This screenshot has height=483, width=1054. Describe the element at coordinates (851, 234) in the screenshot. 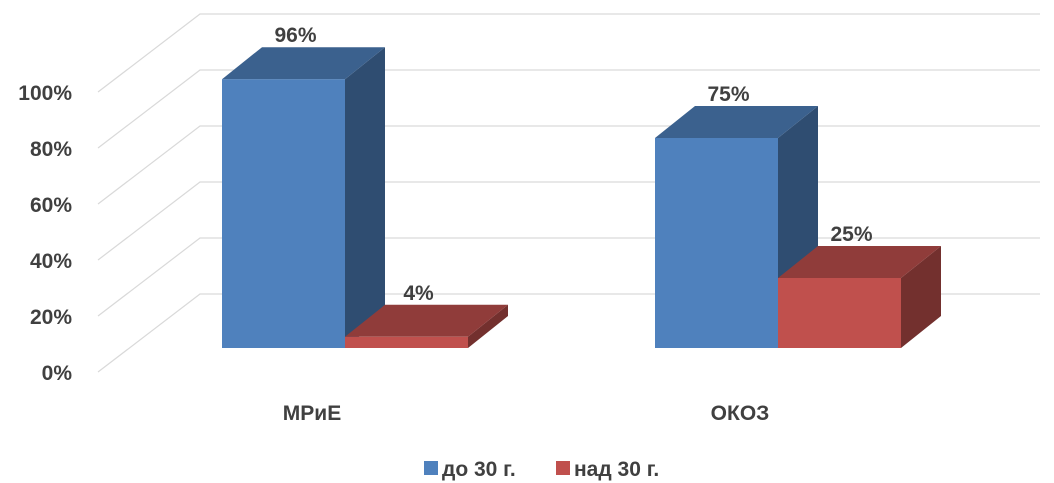

I see `data-label: 25%` at that location.